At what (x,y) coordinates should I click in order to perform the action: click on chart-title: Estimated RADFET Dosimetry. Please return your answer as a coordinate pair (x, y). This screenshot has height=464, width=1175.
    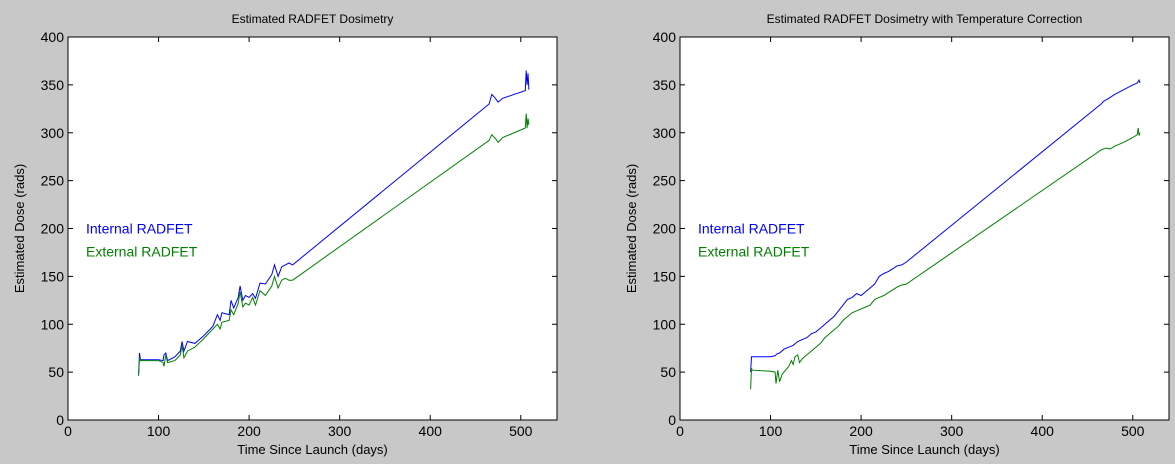
    Looking at the image, I should click on (313, 19).